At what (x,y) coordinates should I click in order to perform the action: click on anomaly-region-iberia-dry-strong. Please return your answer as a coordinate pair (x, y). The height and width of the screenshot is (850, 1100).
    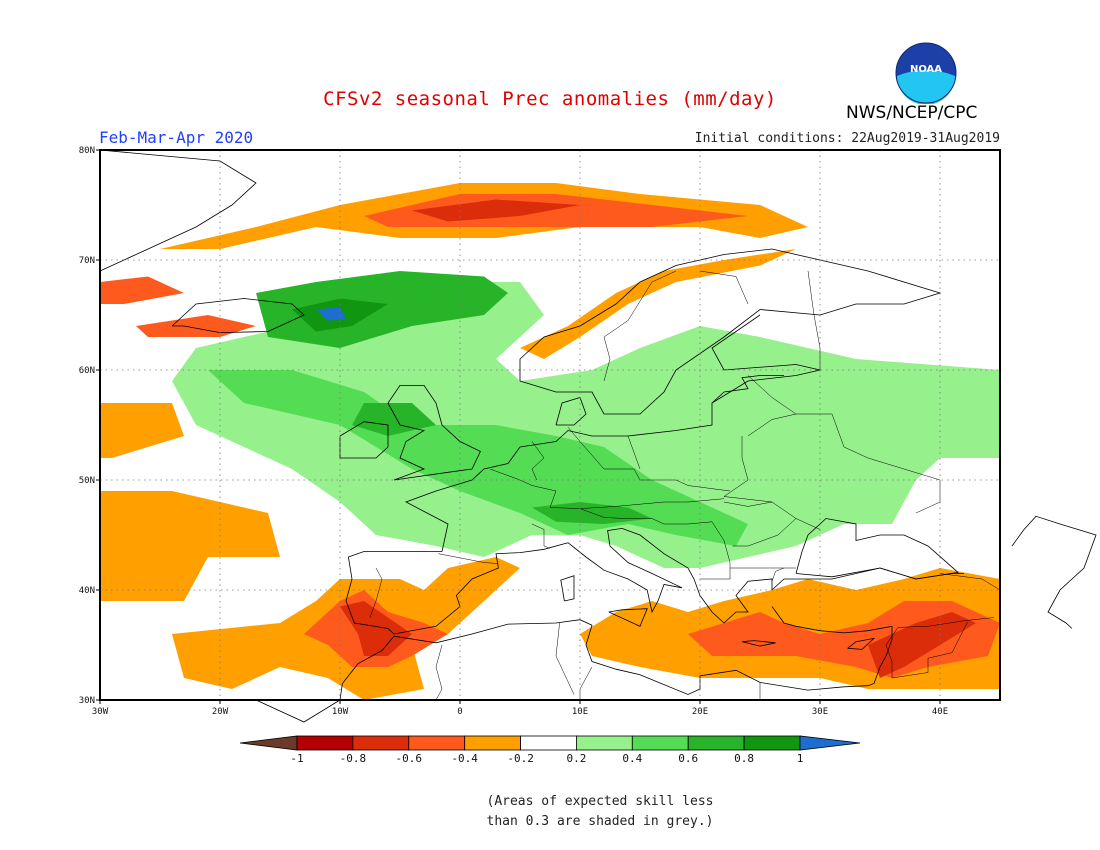
    Looking at the image, I should click on (376, 628).